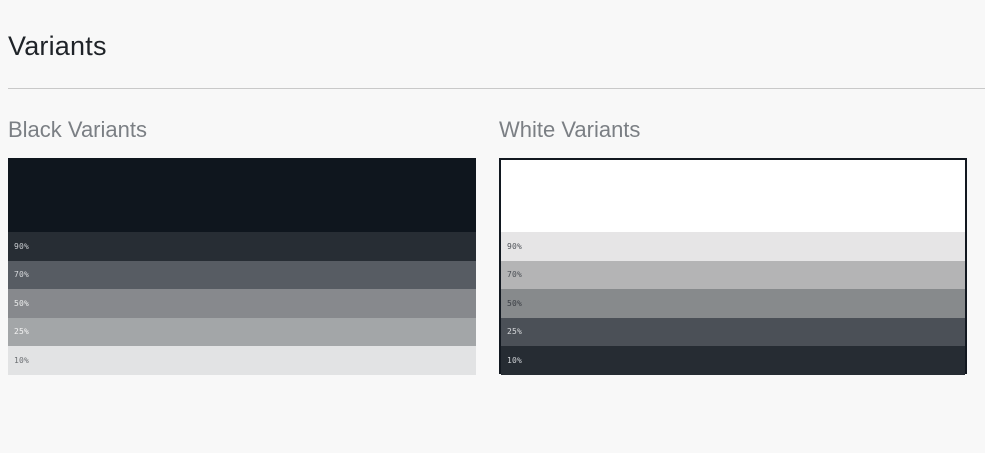  I want to click on white-base-swatch, so click(733, 196).